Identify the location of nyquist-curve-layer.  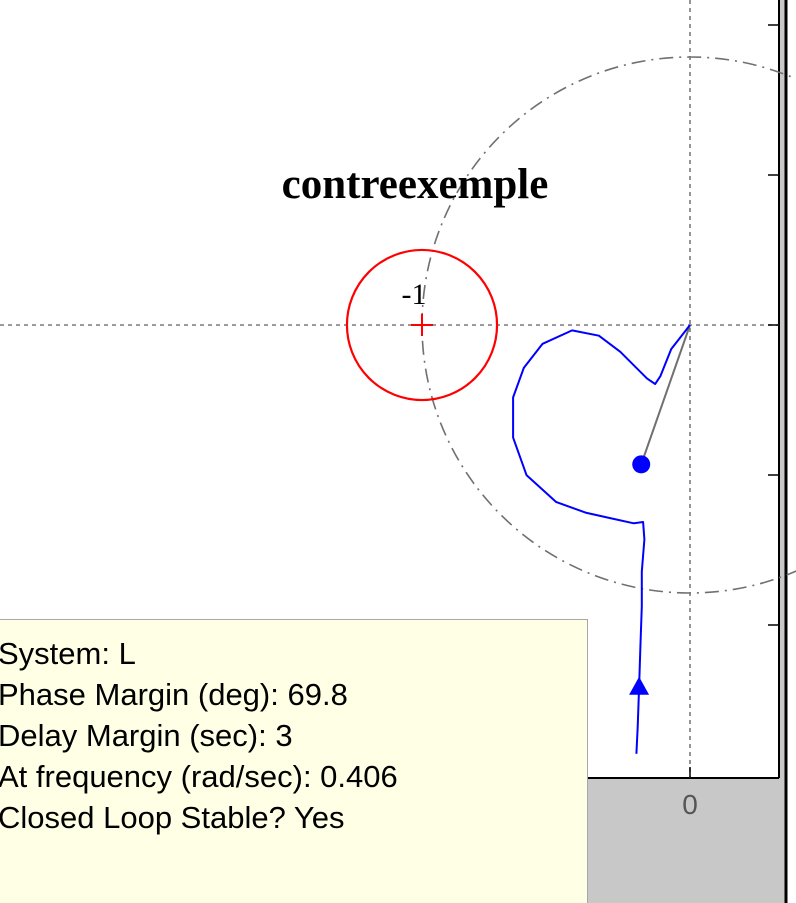
(601, 539).